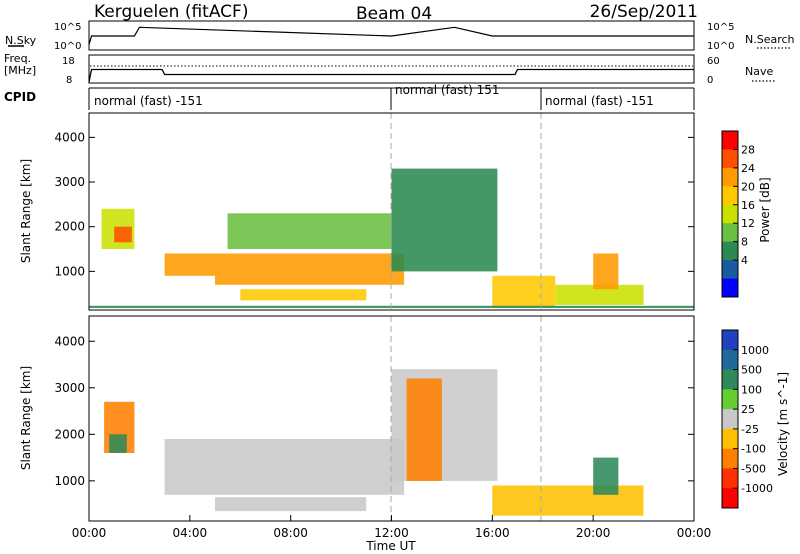 The width and height of the screenshot is (800, 554). Describe the element at coordinates (744, 242) in the screenshot. I see `power-colorbar-label-6: 8` at that location.